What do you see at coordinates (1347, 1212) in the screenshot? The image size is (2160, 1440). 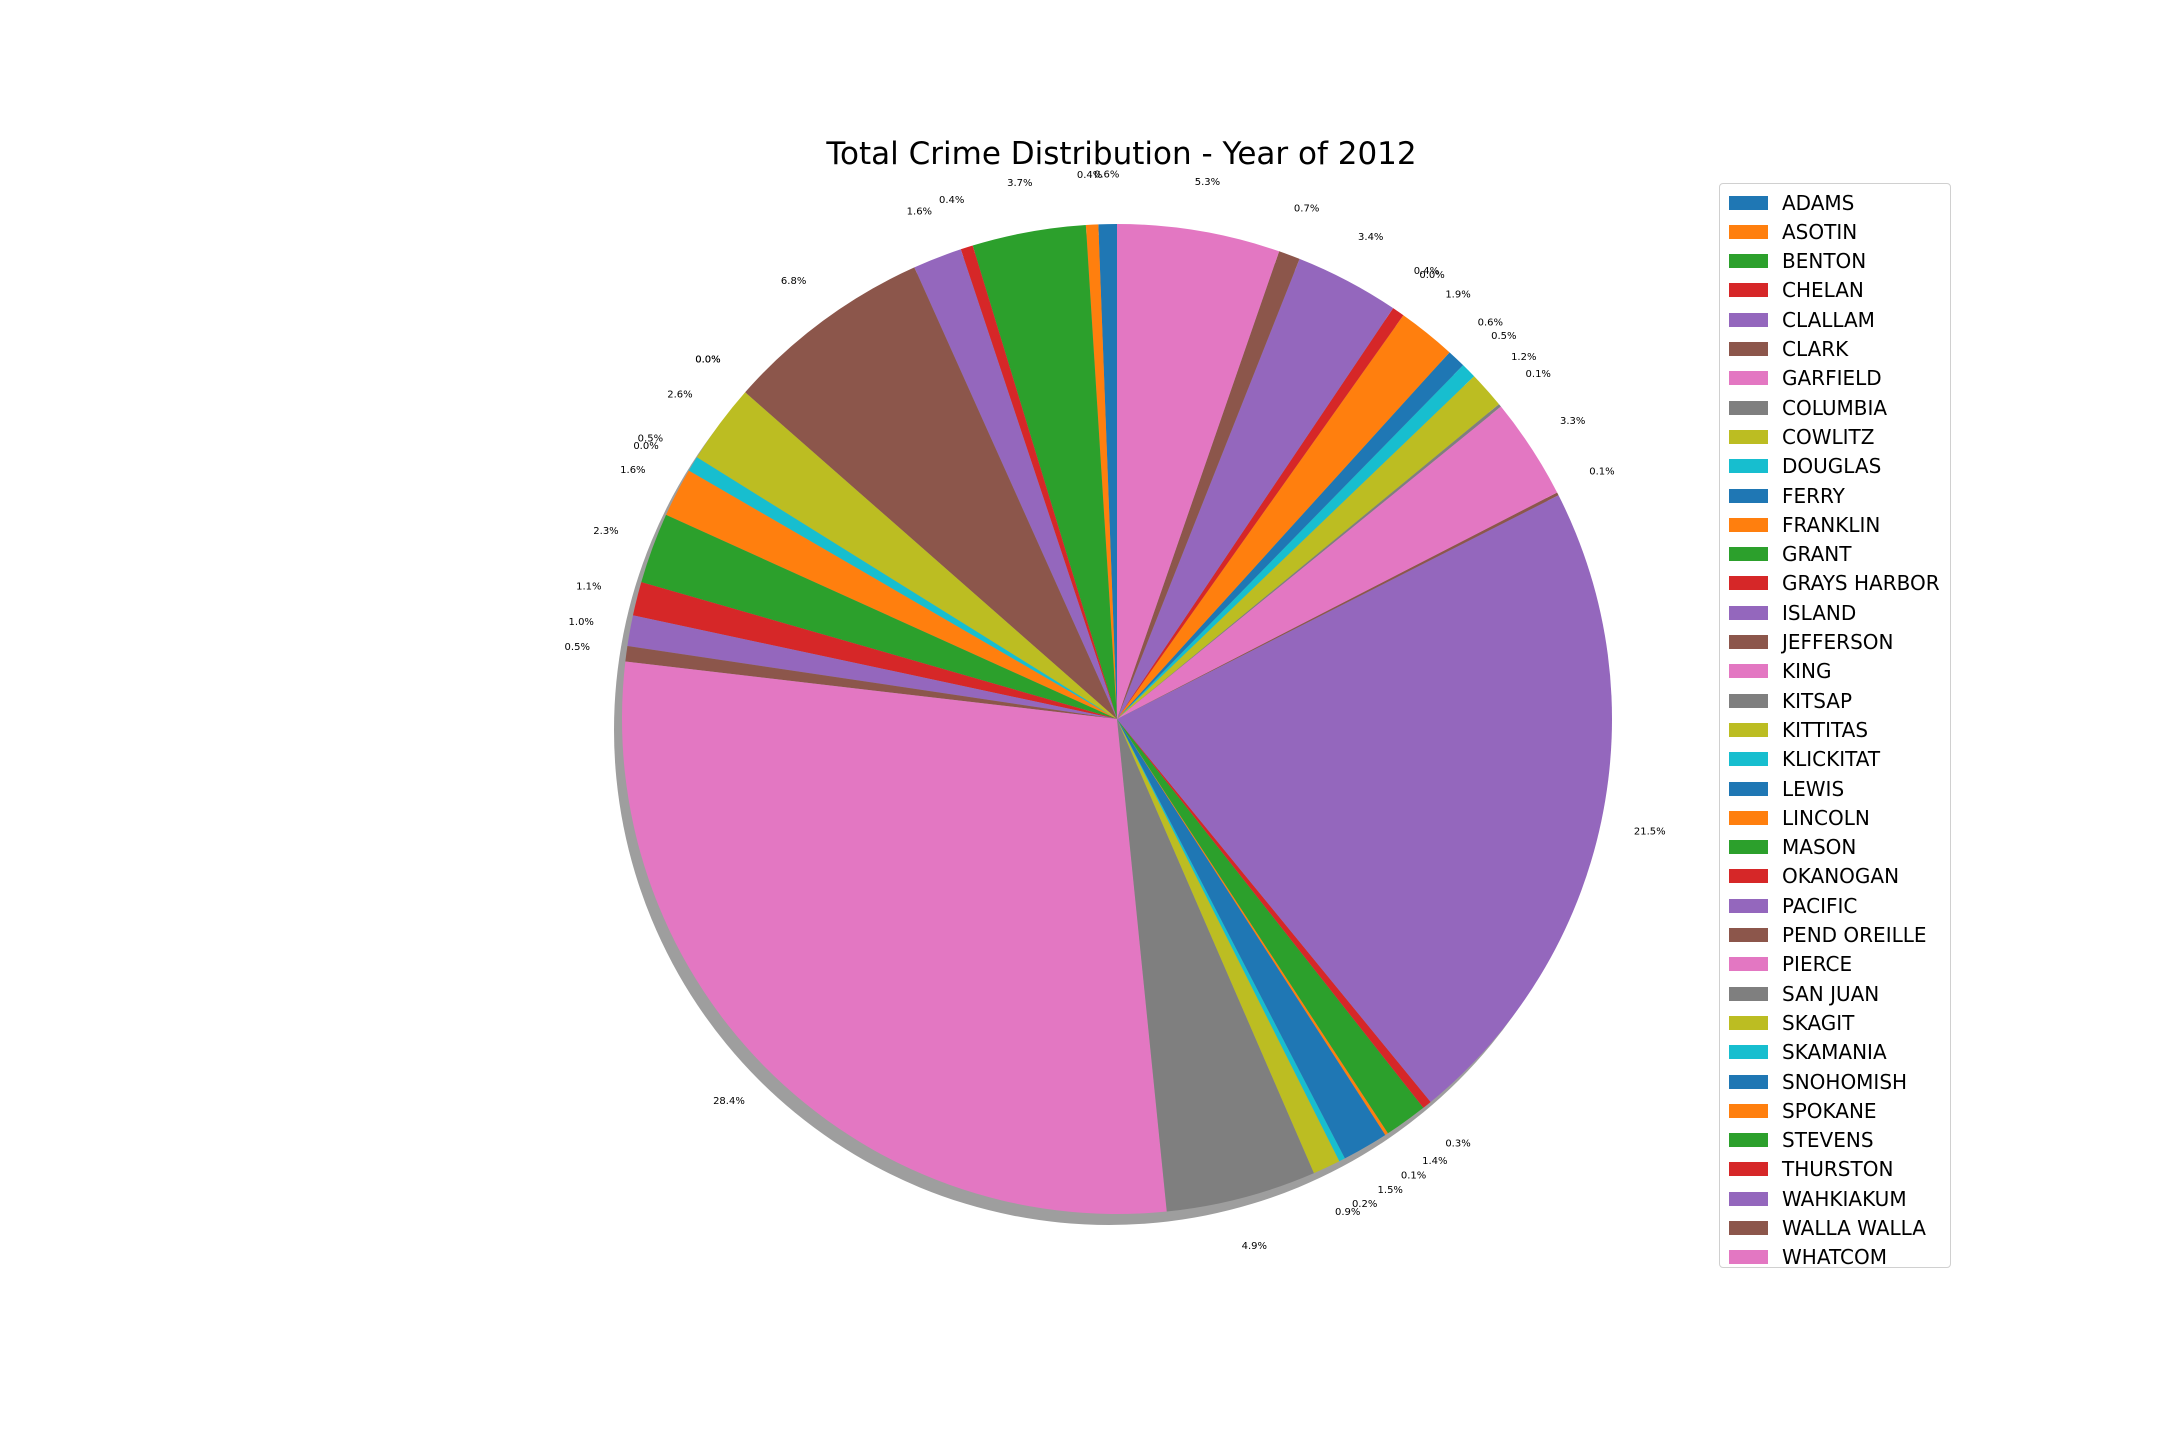 I see `pie-percent-label: 0.9%` at bounding box center [1347, 1212].